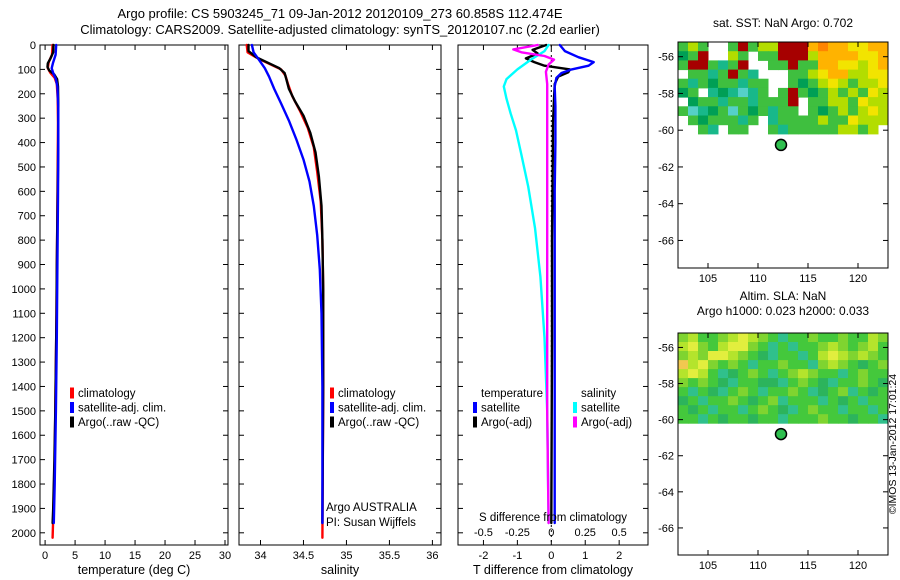 The height and width of the screenshot is (580, 900). Describe the element at coordinates (72, 407) in the screenshot. I see `legend-marker` at that location.